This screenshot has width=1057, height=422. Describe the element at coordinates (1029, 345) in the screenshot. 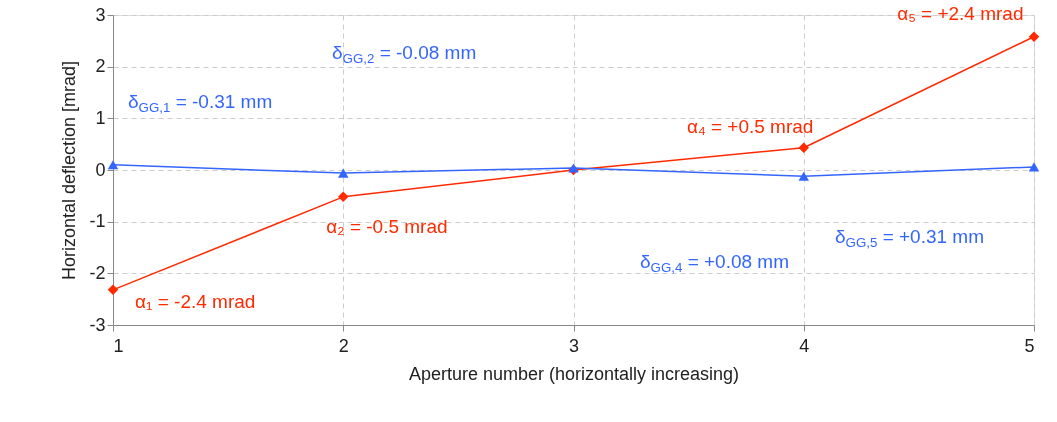

I see `x-tick-label: 5` at that location.